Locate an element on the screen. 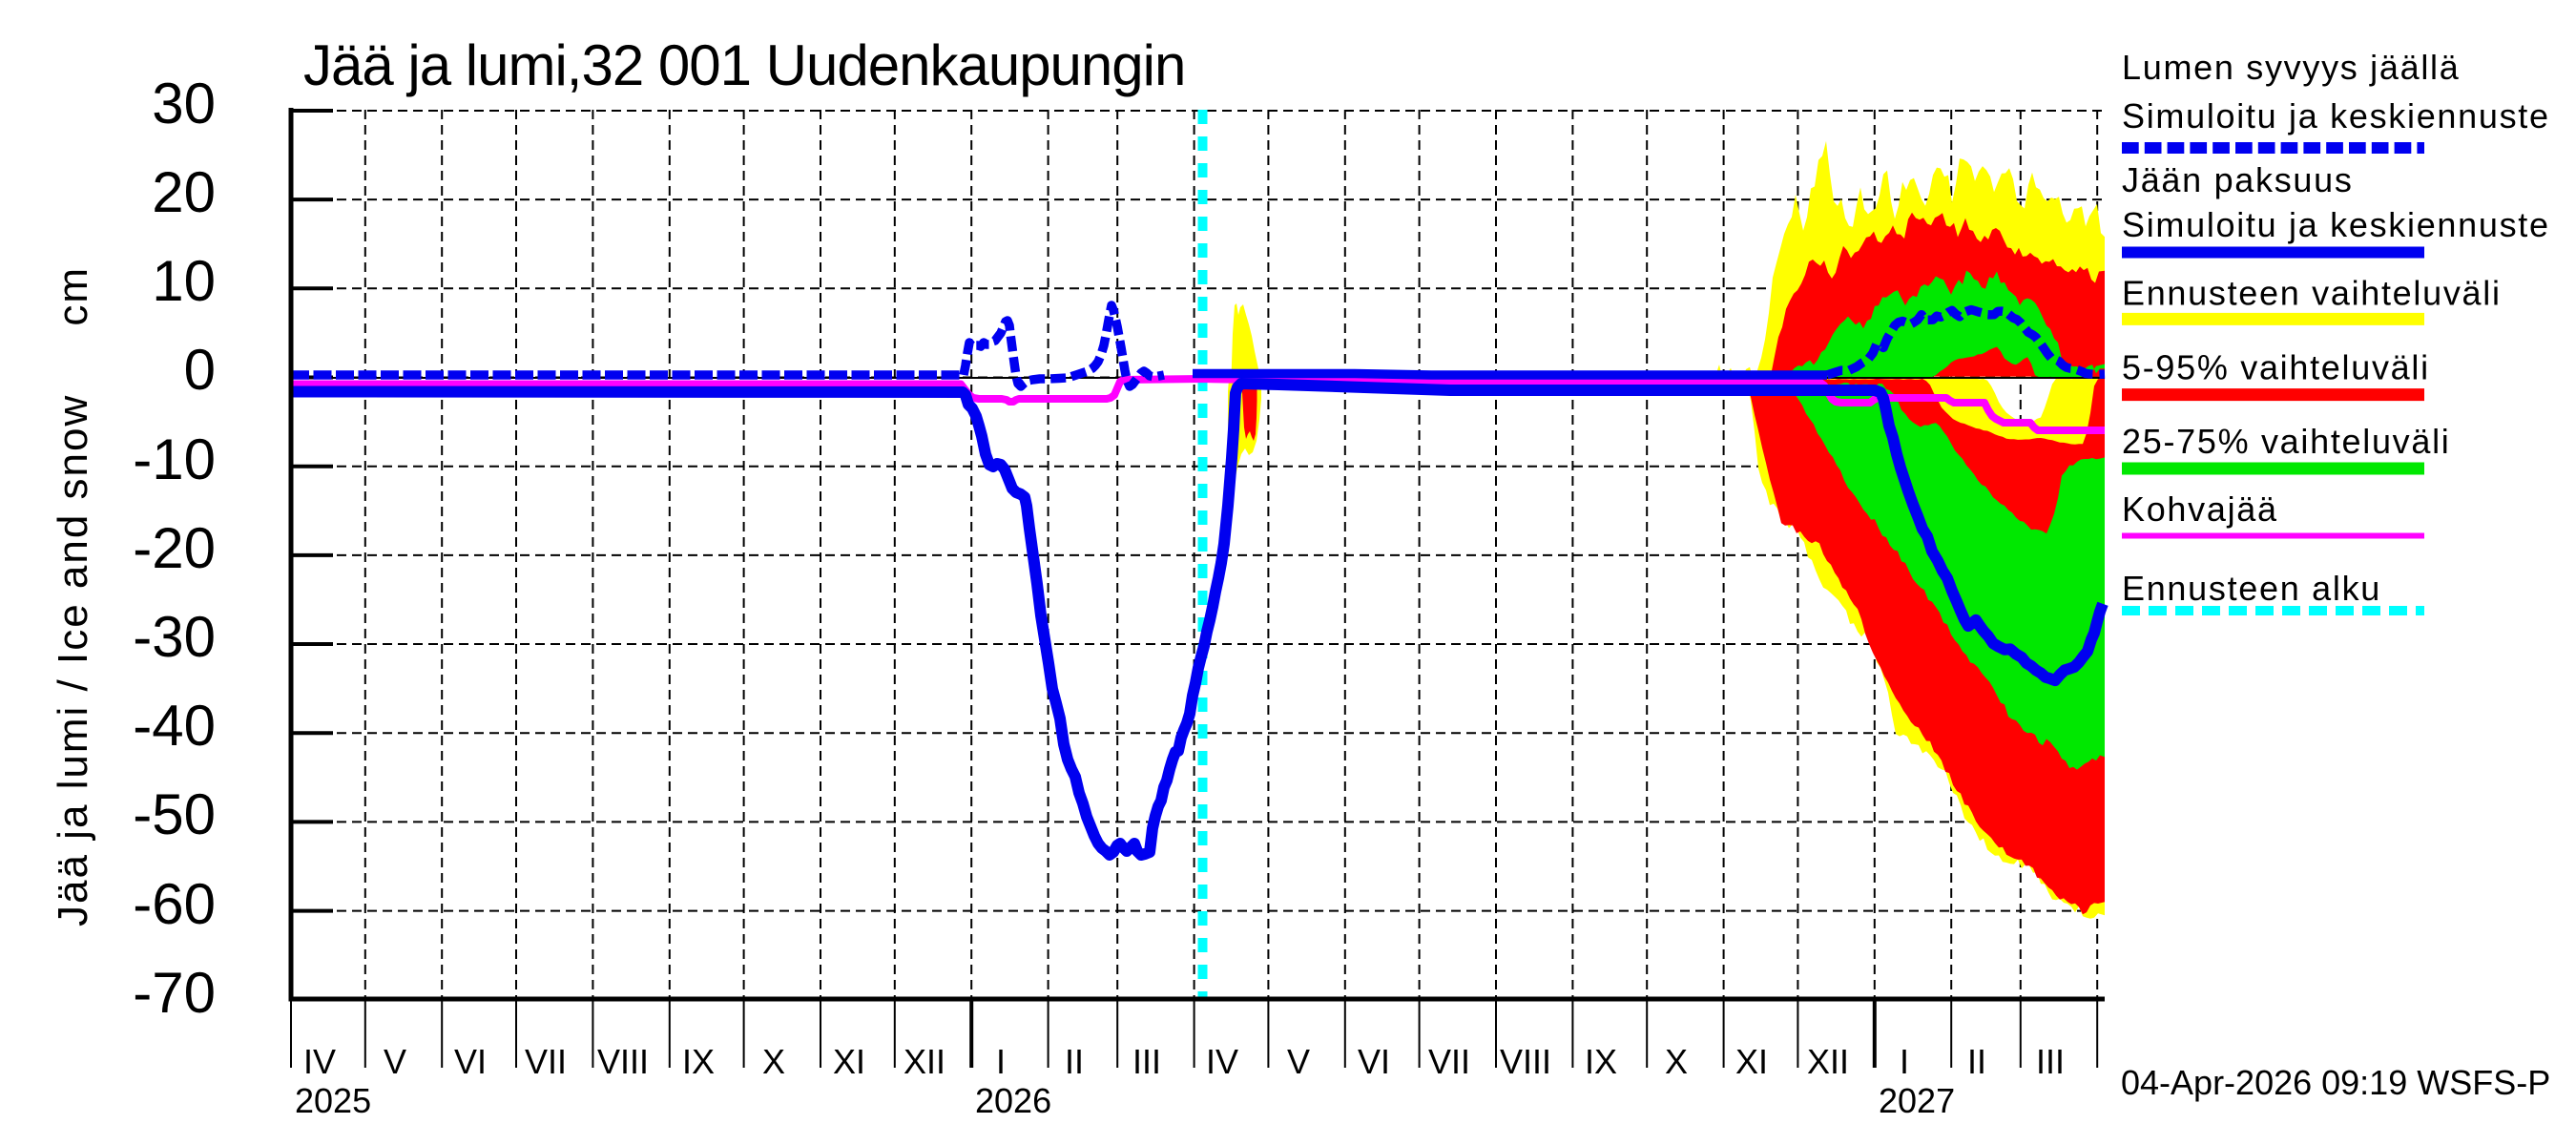 The height and width of the screenshot is (1145, 2576). svg-text: -30 is located at coordinates (174, 637).